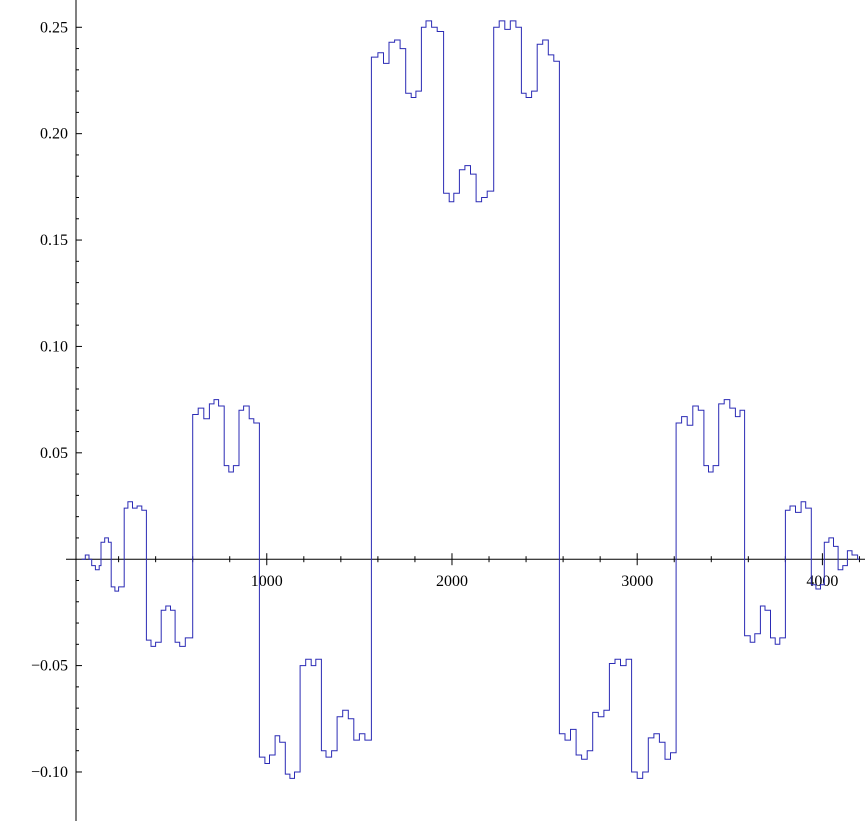 The width and height of the screenshot is (867, 821). Describe the element at coordinates (822, 581) in the screenshot. I see `x-tick-label: 4000` at that location.